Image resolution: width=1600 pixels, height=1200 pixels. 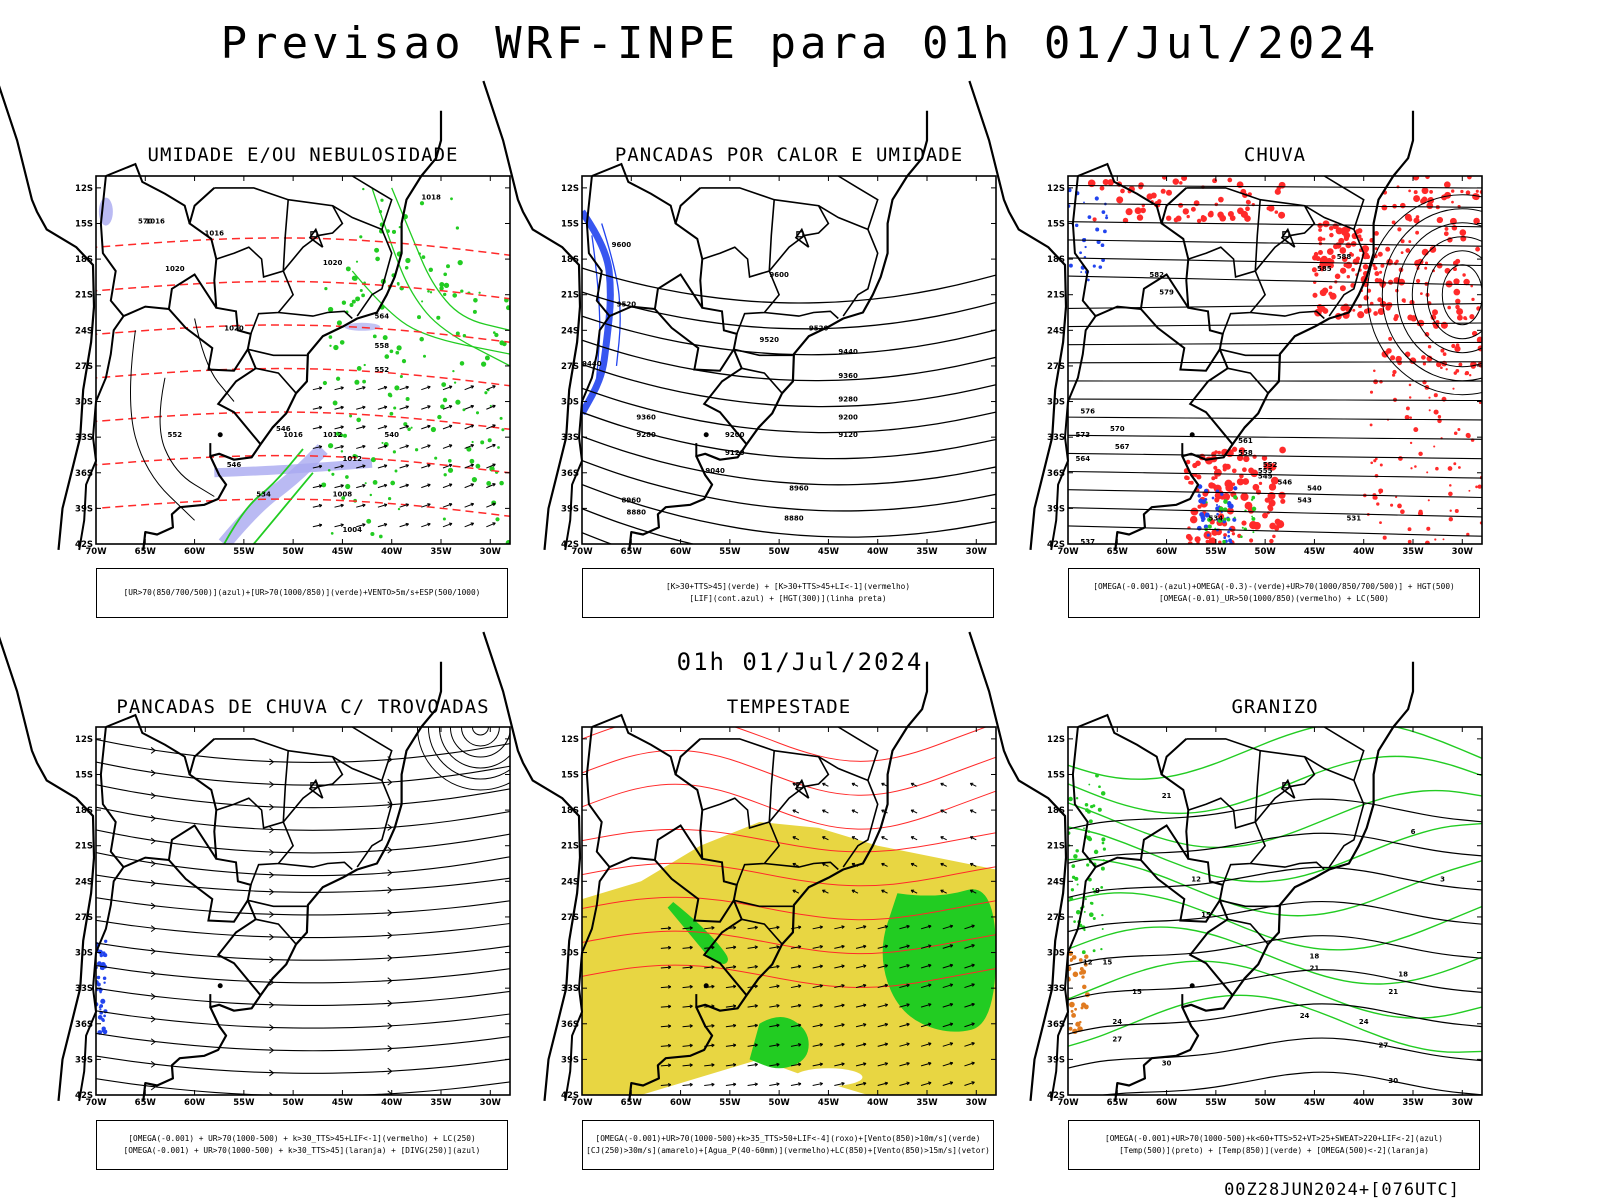 I want to click on contour-label: 6, so click(x=1413, y=832).